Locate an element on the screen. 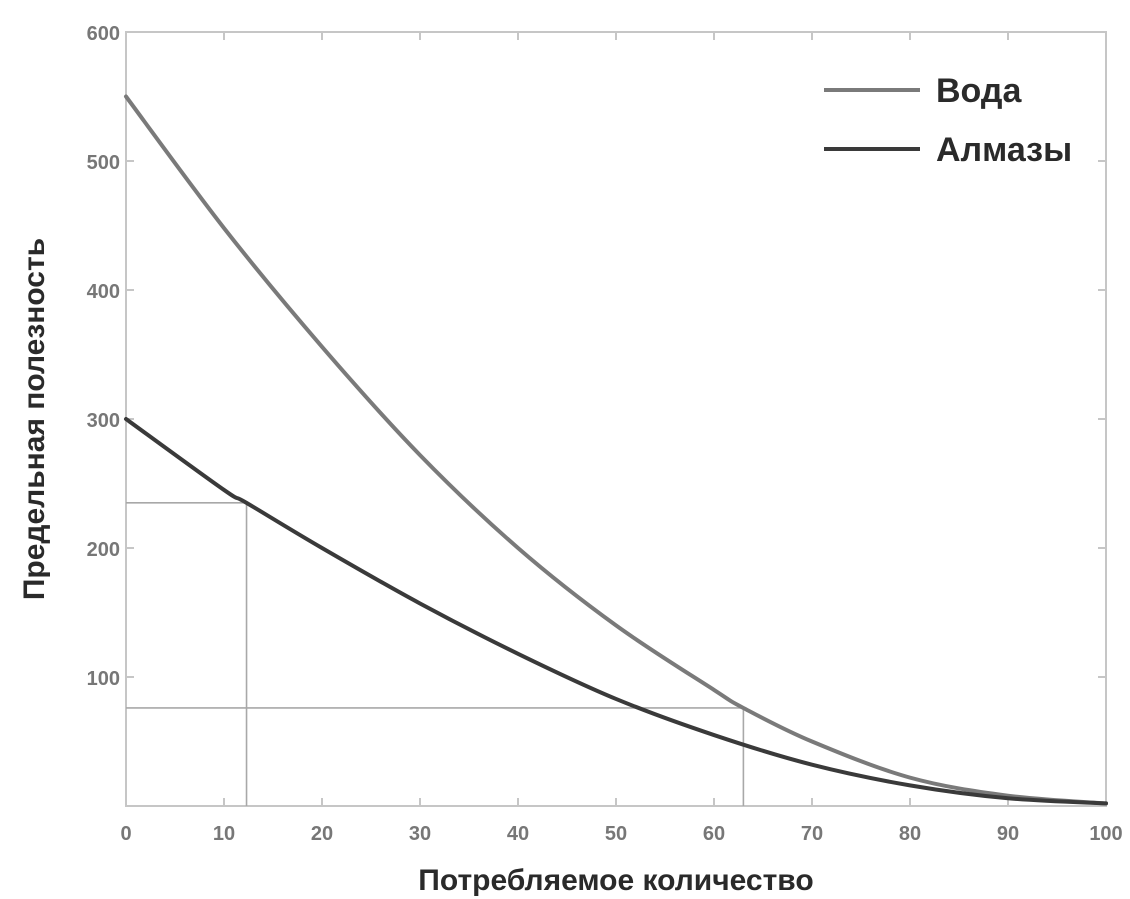  x-tick-label: 10 is located at coordinates (224, 834).